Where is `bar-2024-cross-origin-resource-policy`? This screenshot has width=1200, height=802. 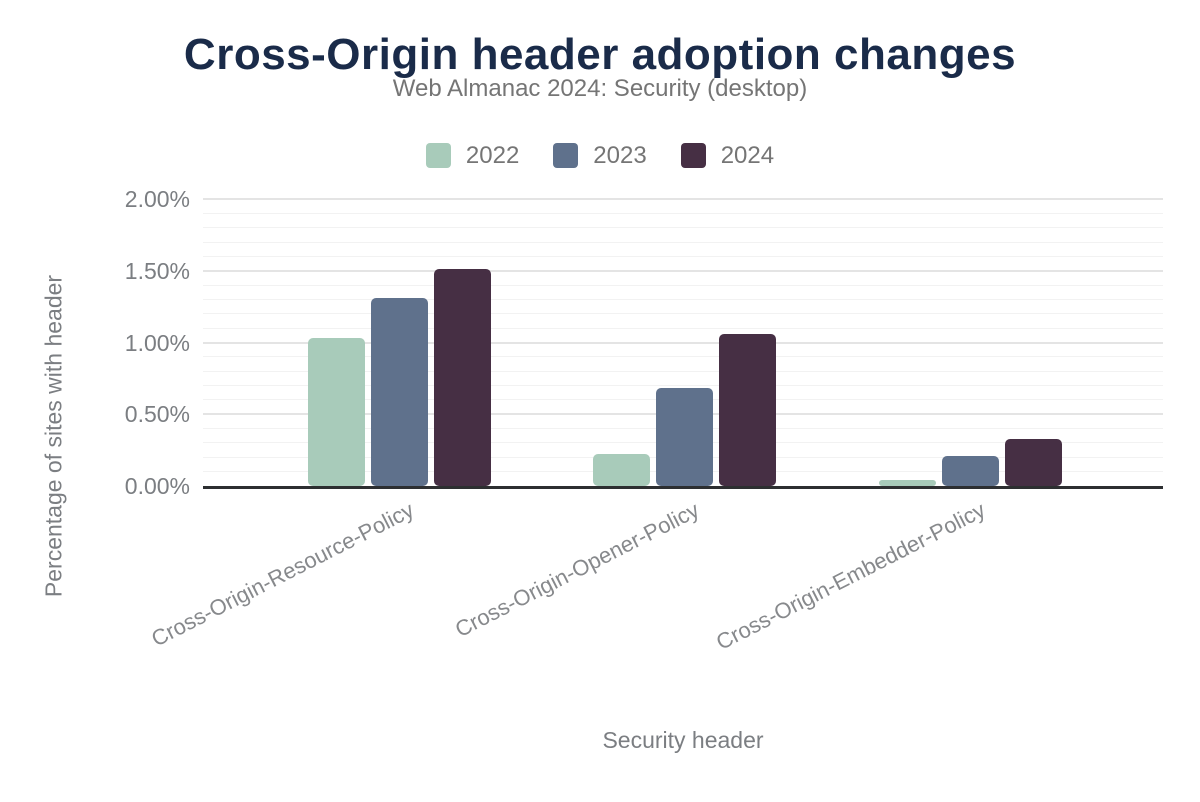 bar-2024-cross-origin-resource-policy is located at coordinates (462, 377).